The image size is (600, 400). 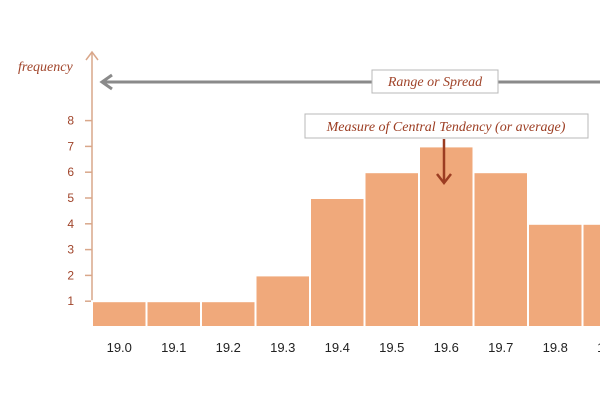 I want to click on central-label-box, so click(x=446, y=126).